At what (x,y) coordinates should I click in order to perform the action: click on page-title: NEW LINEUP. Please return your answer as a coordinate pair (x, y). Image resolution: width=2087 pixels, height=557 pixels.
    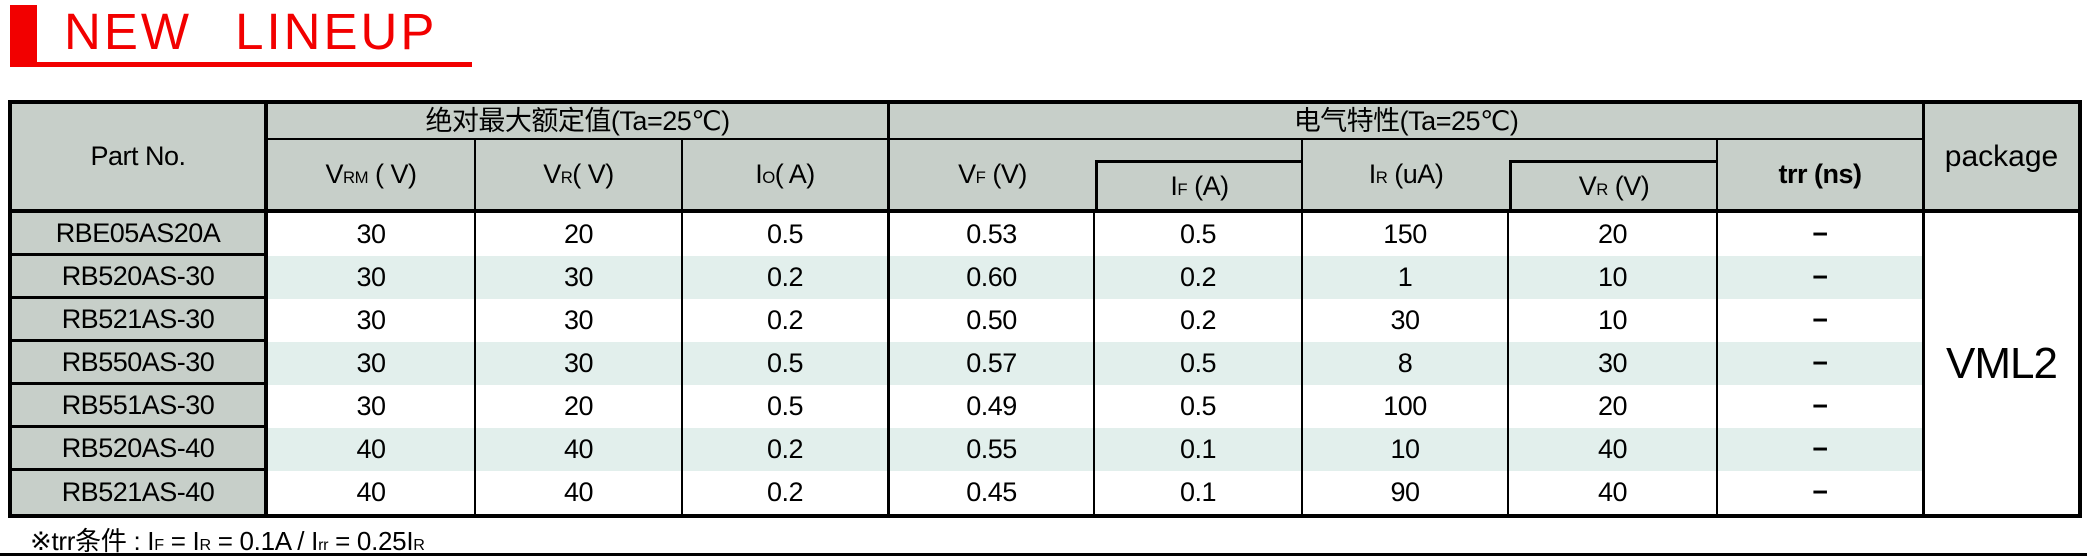
    Looking at the image, I should click on (251, 31).